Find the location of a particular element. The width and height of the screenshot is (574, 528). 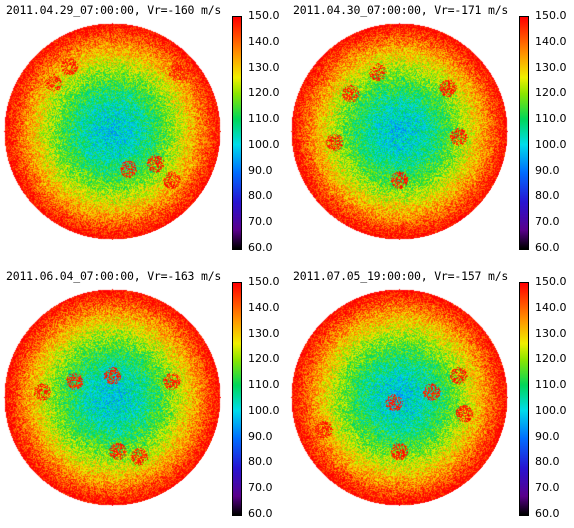

panel-title: 2011.04.29_07:00:00, Vr=-160 m/s is located at coordinates (114, 10).